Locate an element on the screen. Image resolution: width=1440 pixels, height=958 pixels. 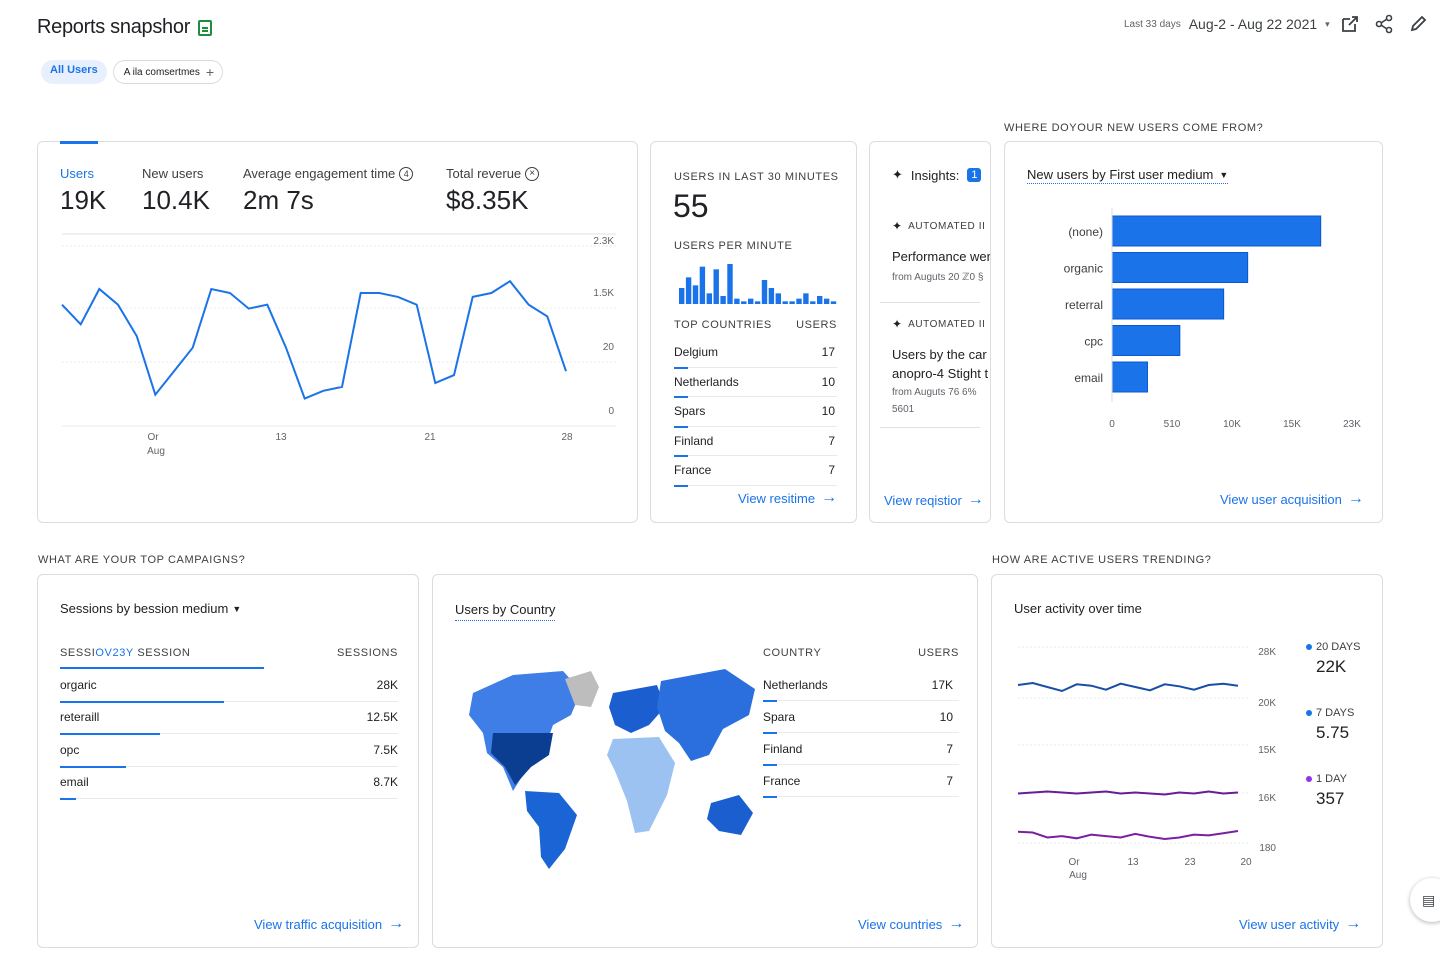
edit-icon is located at coordinates (1418, 24).